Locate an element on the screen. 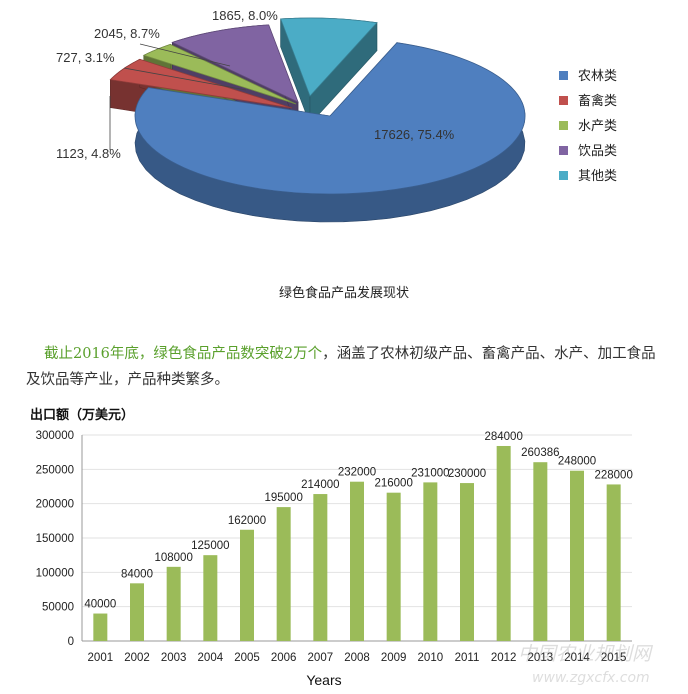 This screenshot has width=688, height=694. bar-2001 is located at coordinates (100, 627).